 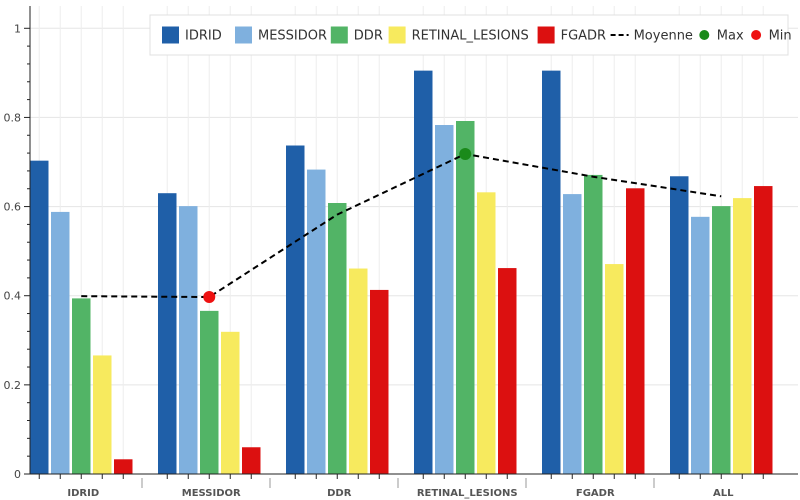 What do you see at coordinates (13, 117) in the screenshot?
I see `y-tick-label: 0.8` at bounding box center [13, 117].